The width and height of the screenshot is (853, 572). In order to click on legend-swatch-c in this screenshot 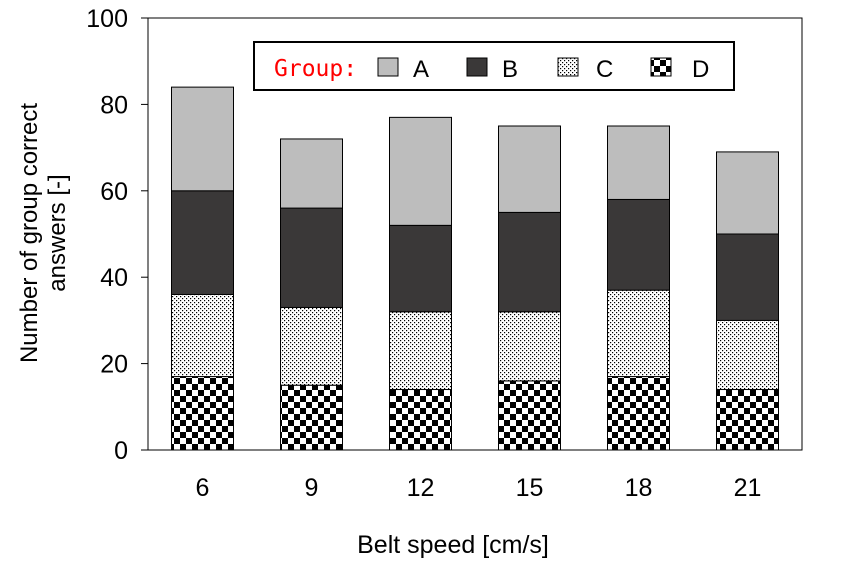, I will do `click(568, 67)`.